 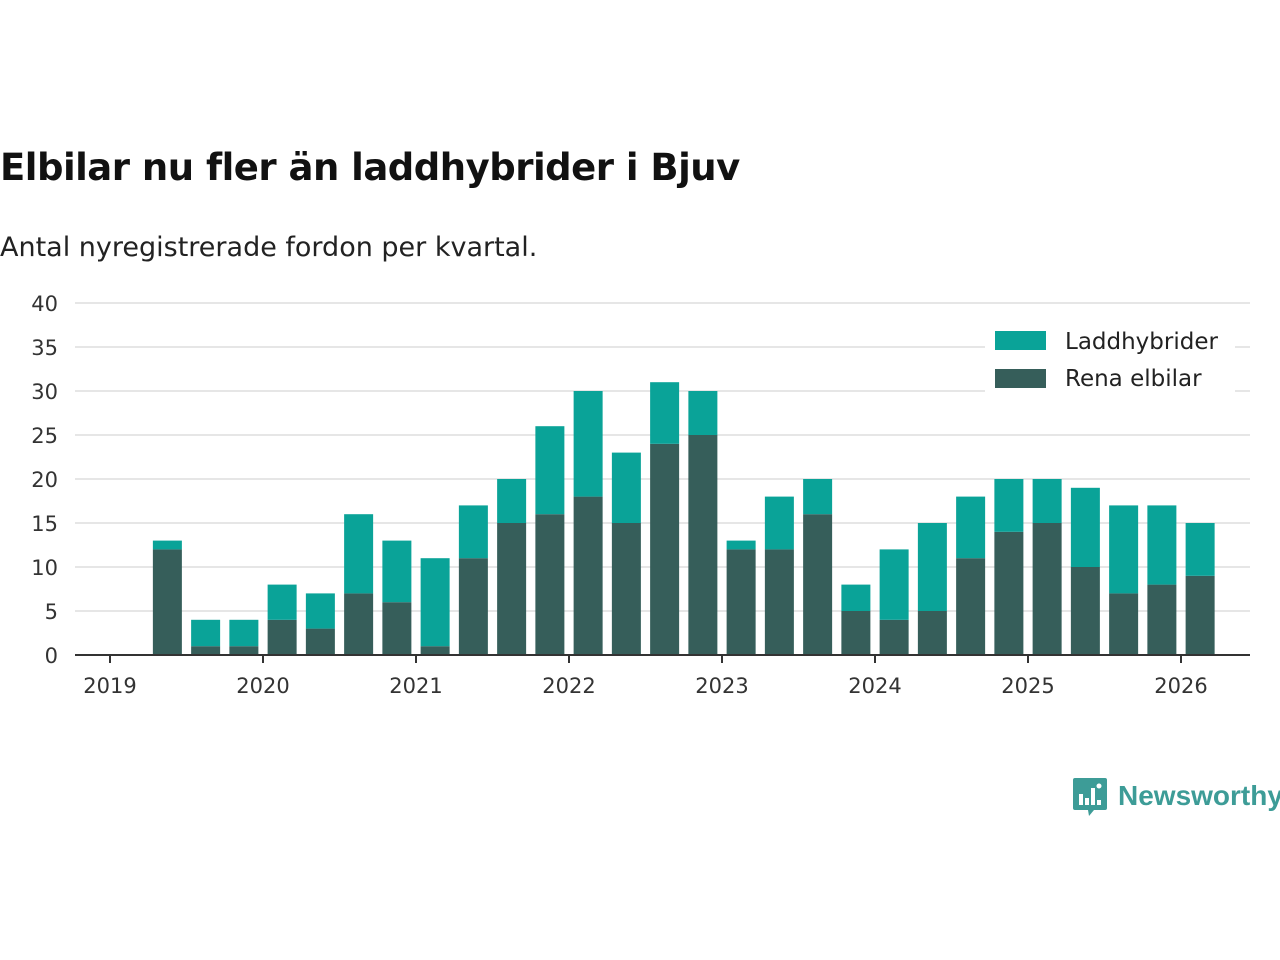 What do you see at coordinates (874, 686) in the screenshot?
I see `x-tick-label: 2024` at bounding box center [874, 686].